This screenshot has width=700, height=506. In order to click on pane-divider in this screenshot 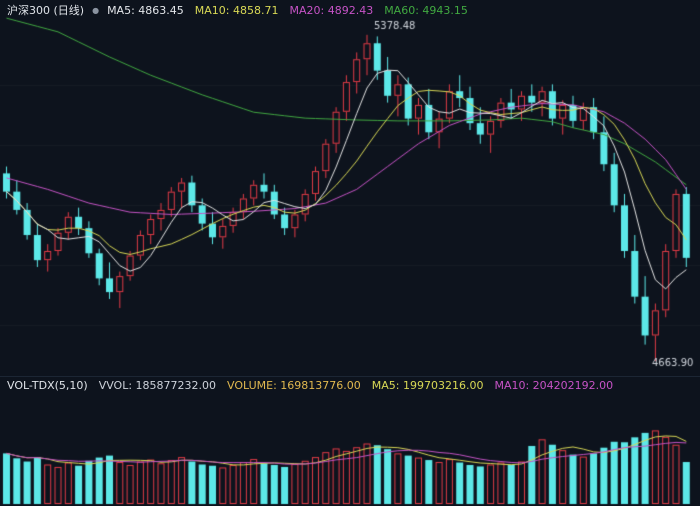, I will do `click(350, 376)`.